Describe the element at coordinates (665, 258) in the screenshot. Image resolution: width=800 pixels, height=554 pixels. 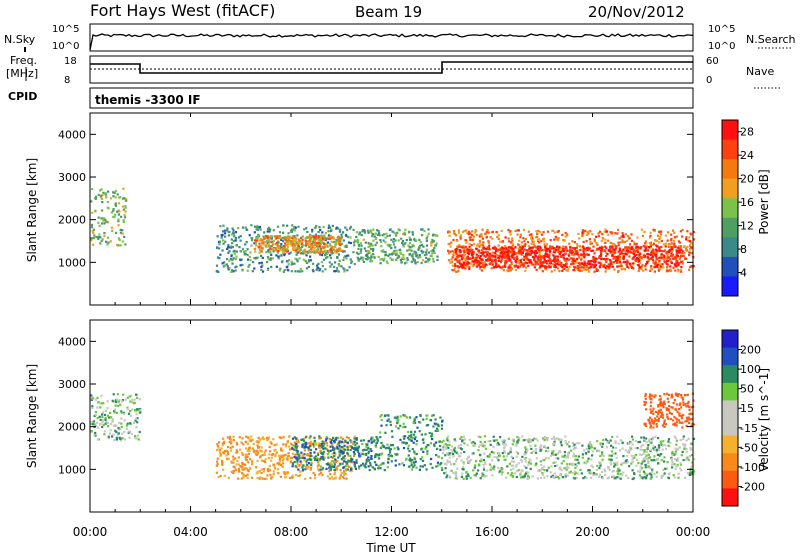
I see `data-cell-power-1972` at that location.